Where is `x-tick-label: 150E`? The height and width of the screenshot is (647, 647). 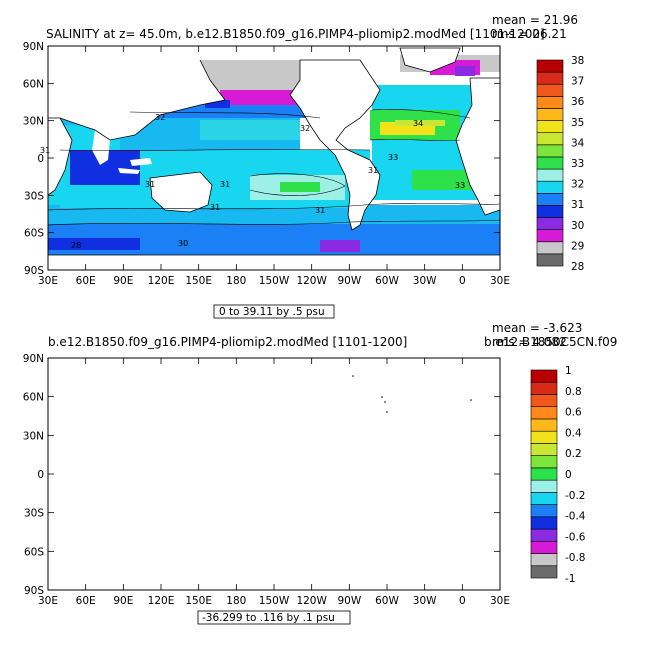
x-tick-label: 150E is located at coordinates (198, 601).